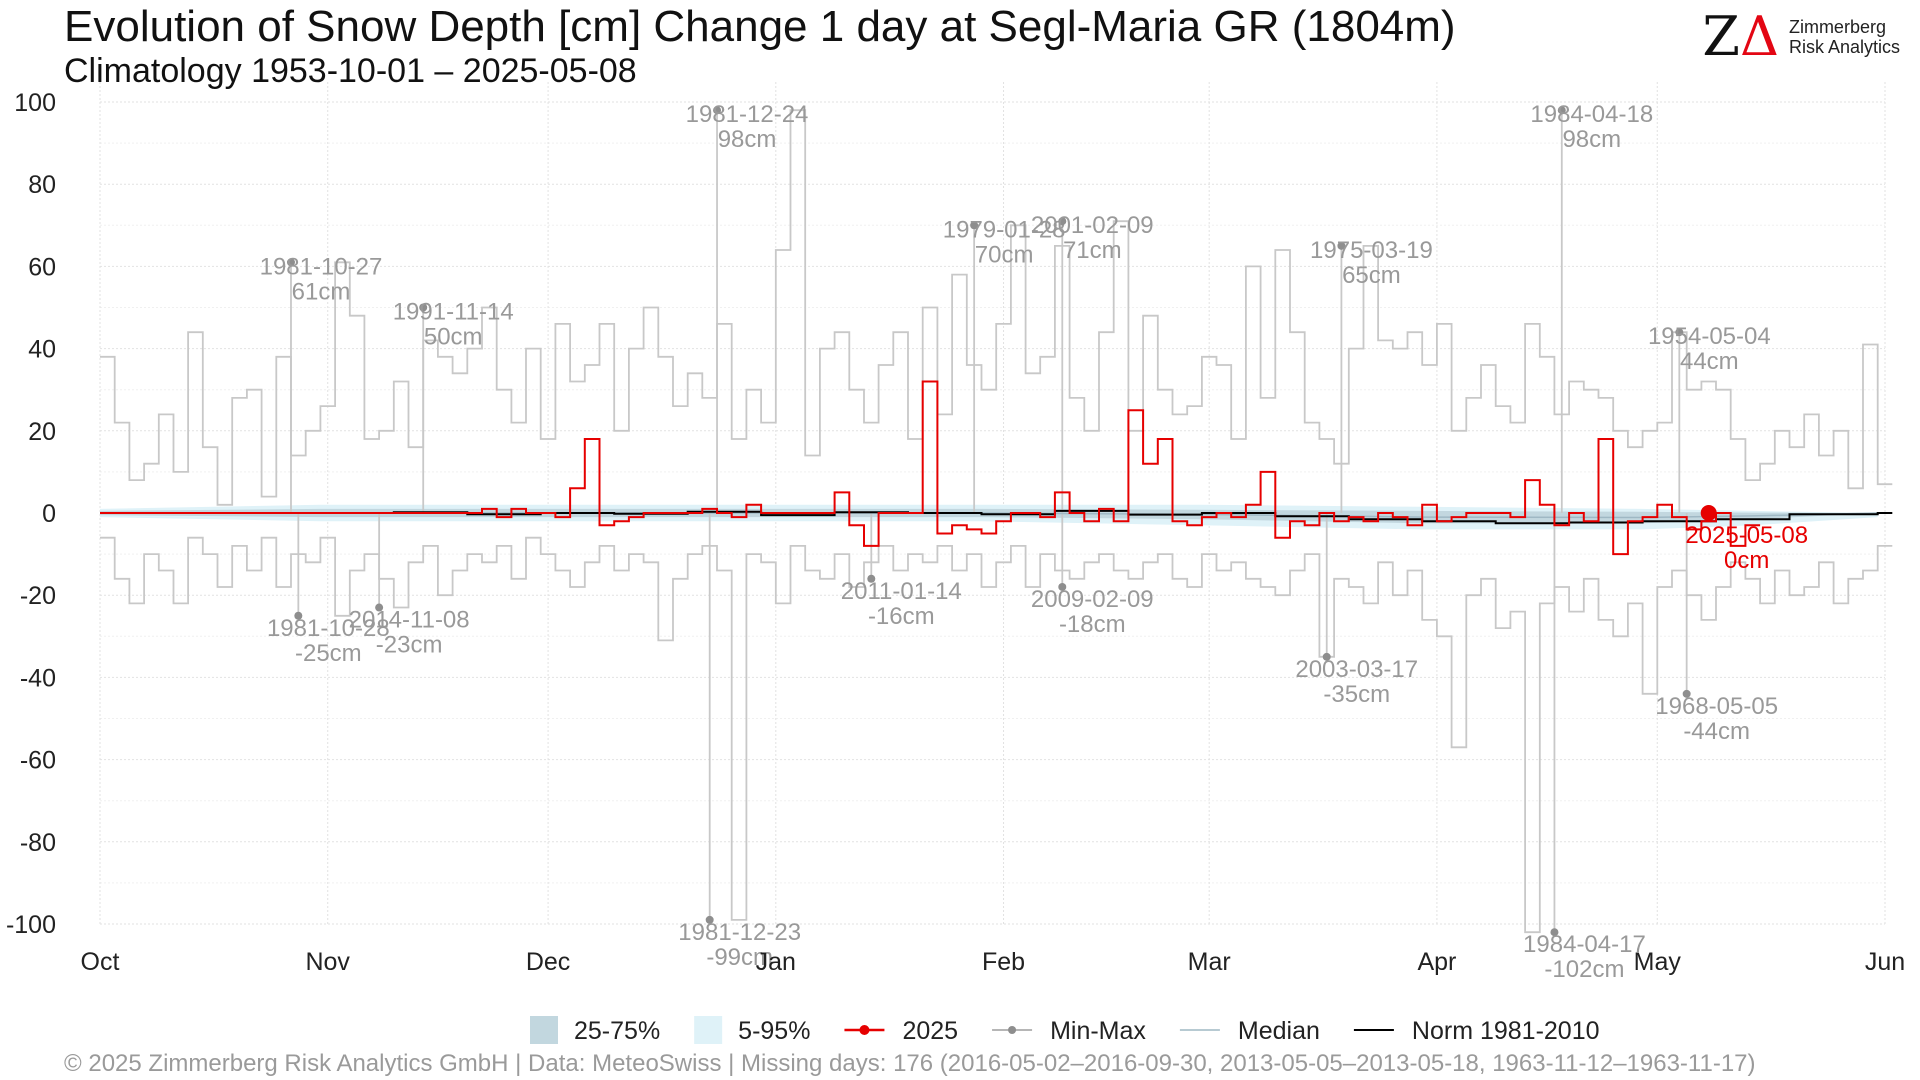  What do you see at coordinates (548, 962) in the screenshot?
I see `x-tick-label: Dec` at bounding box center [548, 962].